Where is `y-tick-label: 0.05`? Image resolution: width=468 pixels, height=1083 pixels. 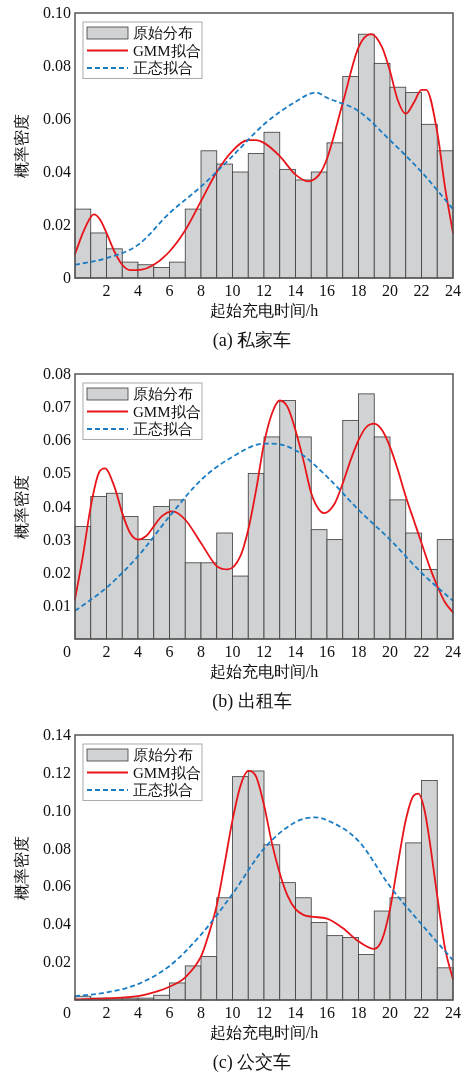 y-tick-label: 0.05 is located at coordinates (57, 473).